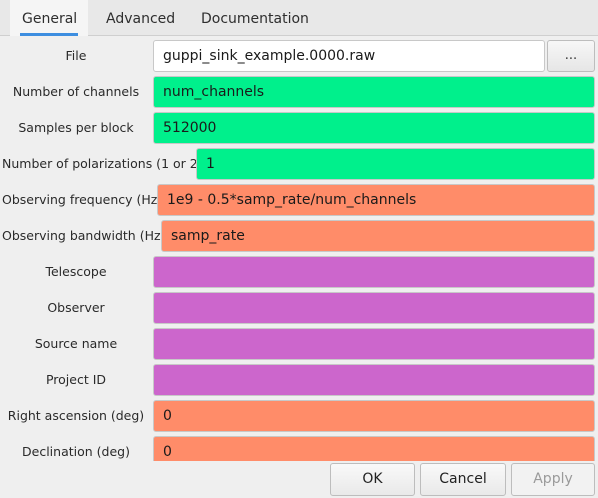 Image resolution: width=598 pixels, height=498 pixels. I want to click on field-label: Telescope, so click(76, 271).